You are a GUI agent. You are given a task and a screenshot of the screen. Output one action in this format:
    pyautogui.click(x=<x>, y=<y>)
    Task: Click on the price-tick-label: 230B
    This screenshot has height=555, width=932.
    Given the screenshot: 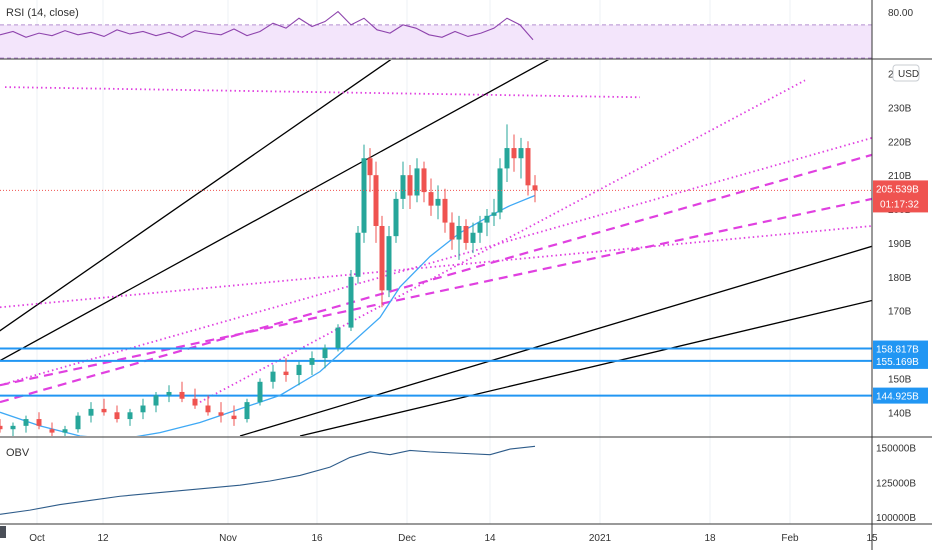 What is the action you would take?
    pyautogui.click(x=900, y=108)
    